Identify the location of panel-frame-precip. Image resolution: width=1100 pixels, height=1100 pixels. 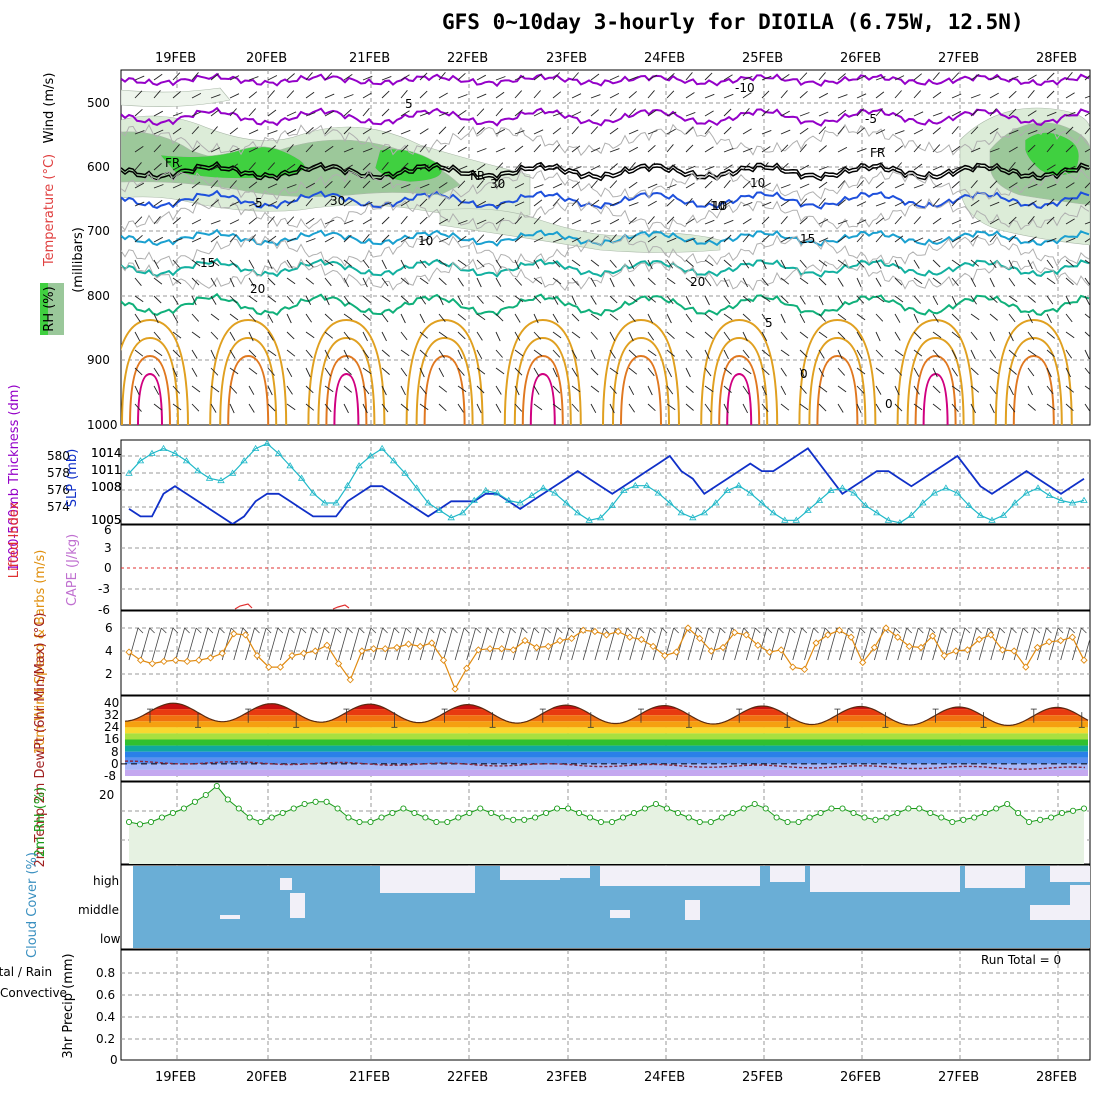
(605, 1005).